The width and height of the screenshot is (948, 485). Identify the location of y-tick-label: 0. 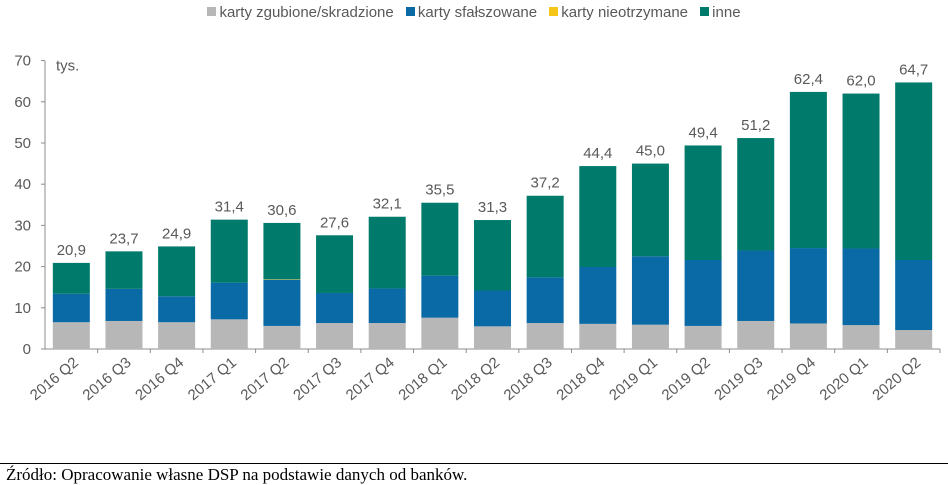
(27, 349).